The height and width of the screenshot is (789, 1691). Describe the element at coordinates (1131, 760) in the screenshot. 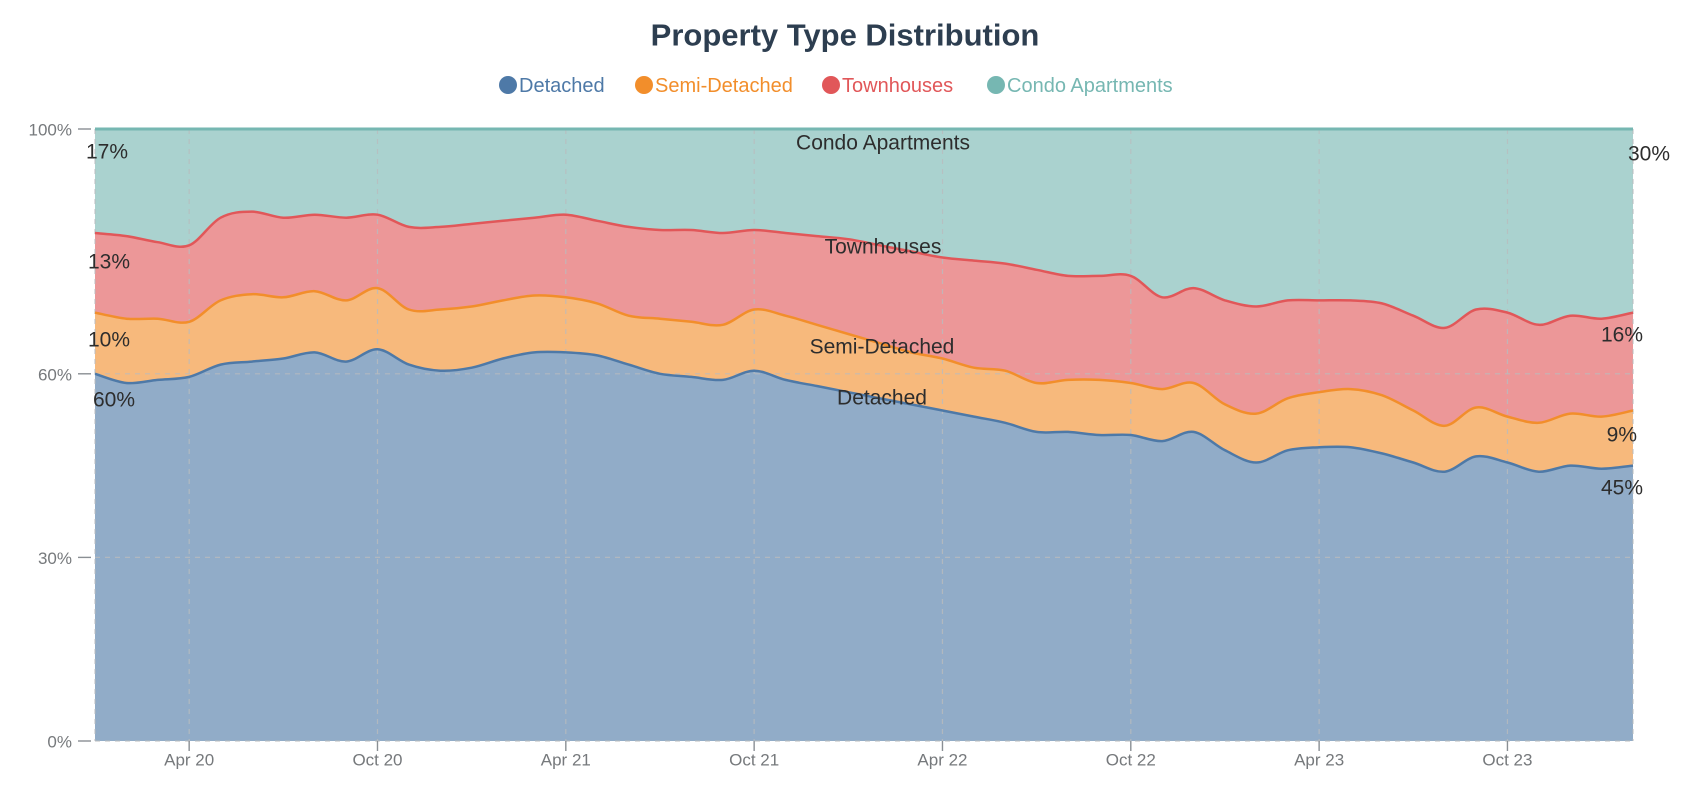

I see `x-tick-label-oct-22: Oct 22` at that location.